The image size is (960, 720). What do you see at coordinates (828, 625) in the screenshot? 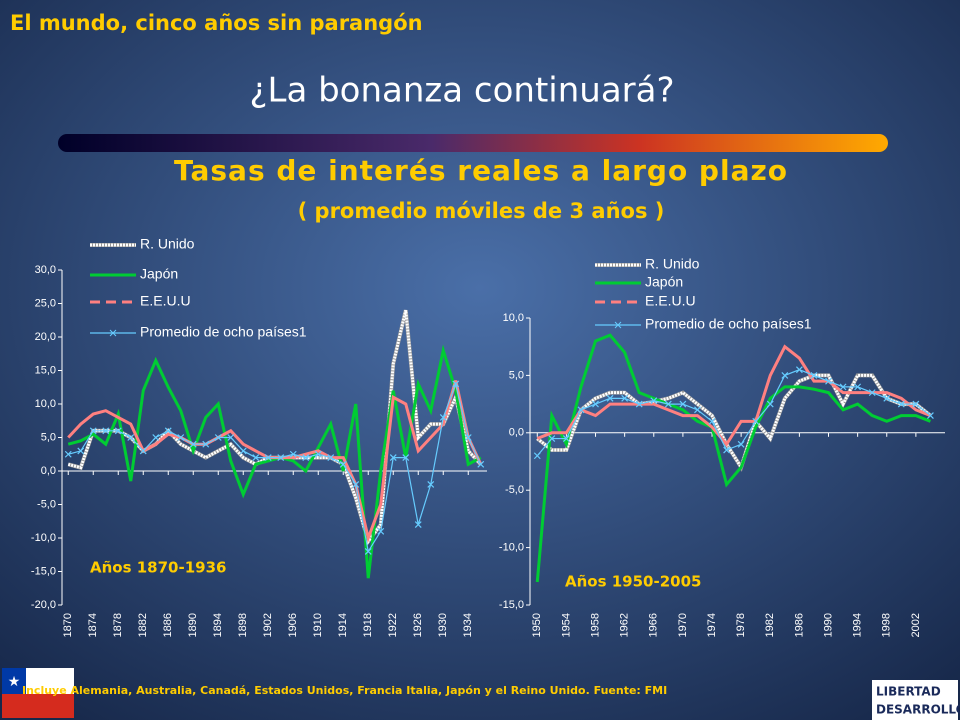
I see `x-tick-label: 1990` at bounding box center [828, 625].